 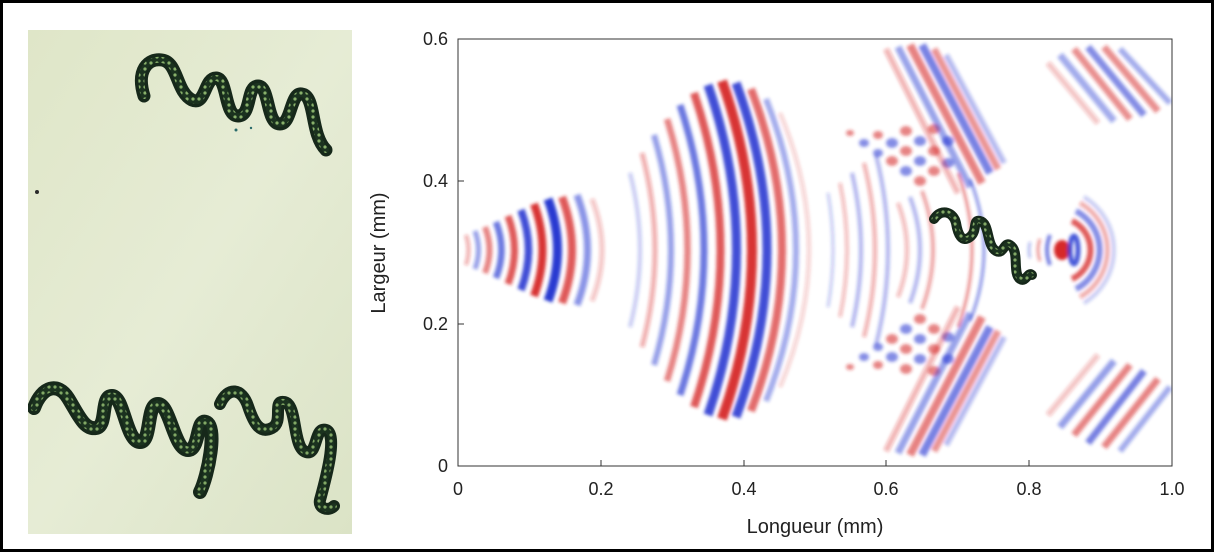 What do you see at coordinates (815, 527) in the screenshot?
I see `x-axis-label: Longueur (mm)` at bounding box center [815, 527].